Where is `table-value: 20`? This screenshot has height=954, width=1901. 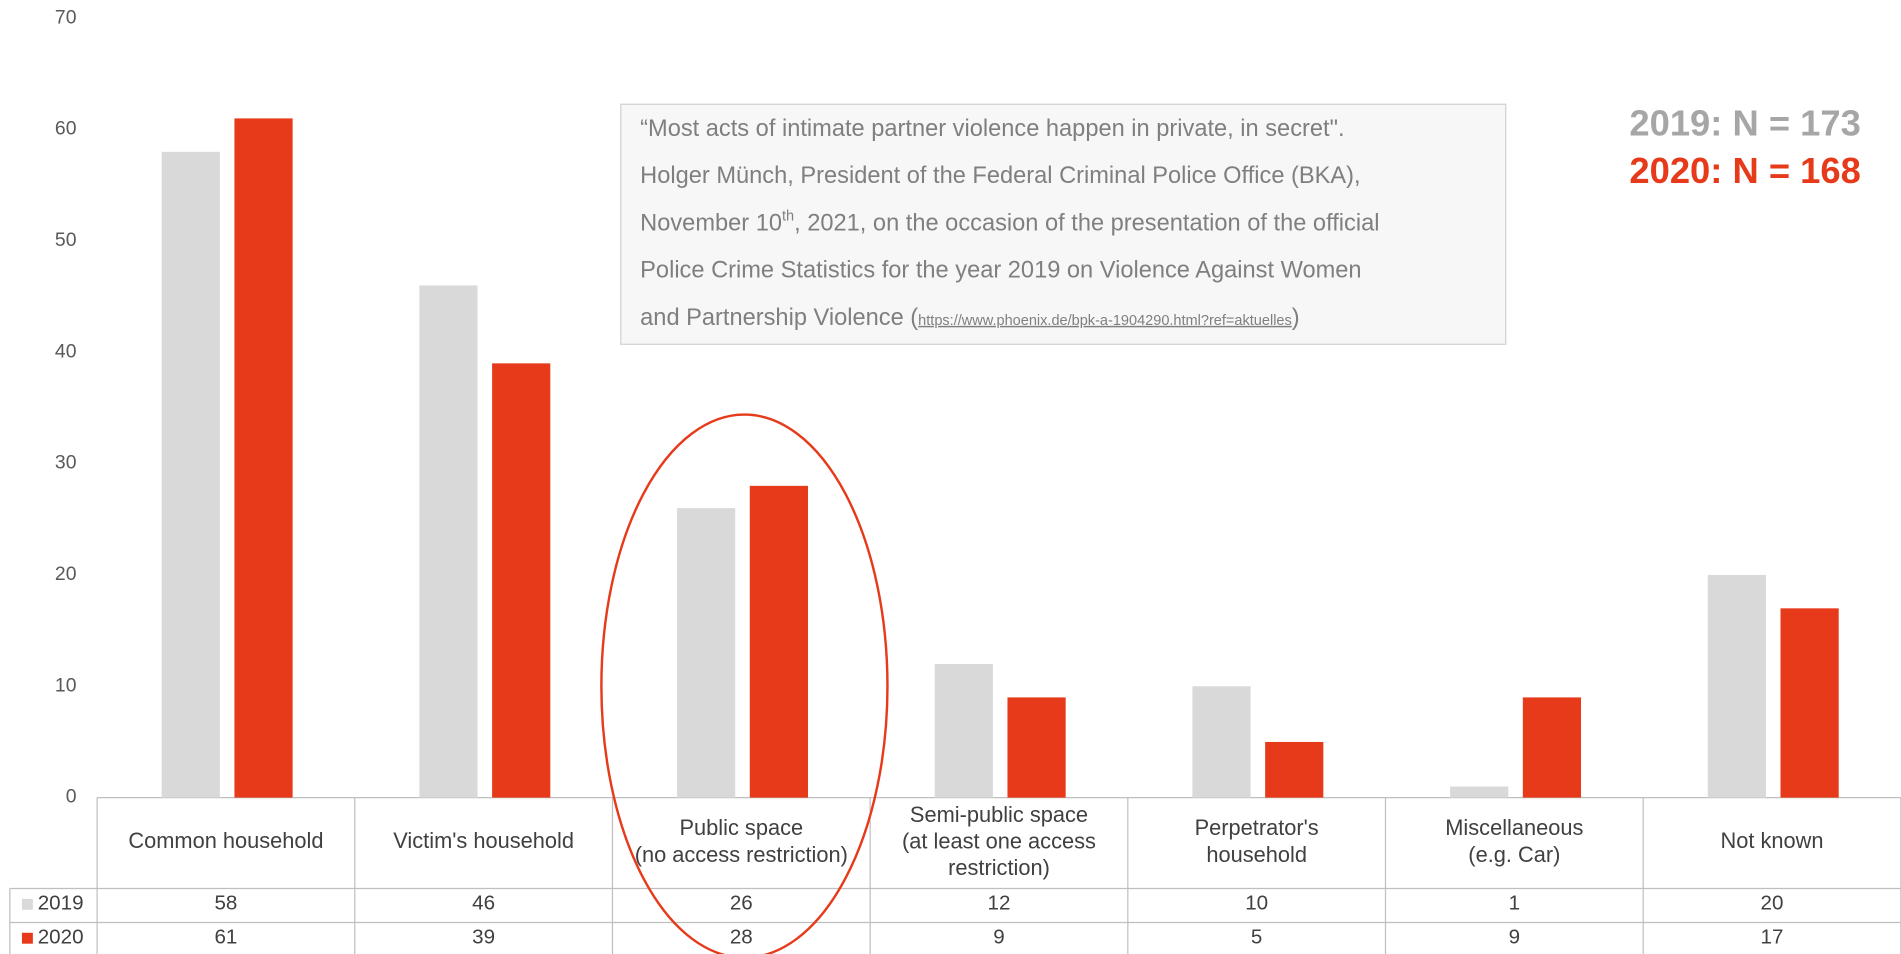 table-value: 20 is located at coordinates (1772, 903).